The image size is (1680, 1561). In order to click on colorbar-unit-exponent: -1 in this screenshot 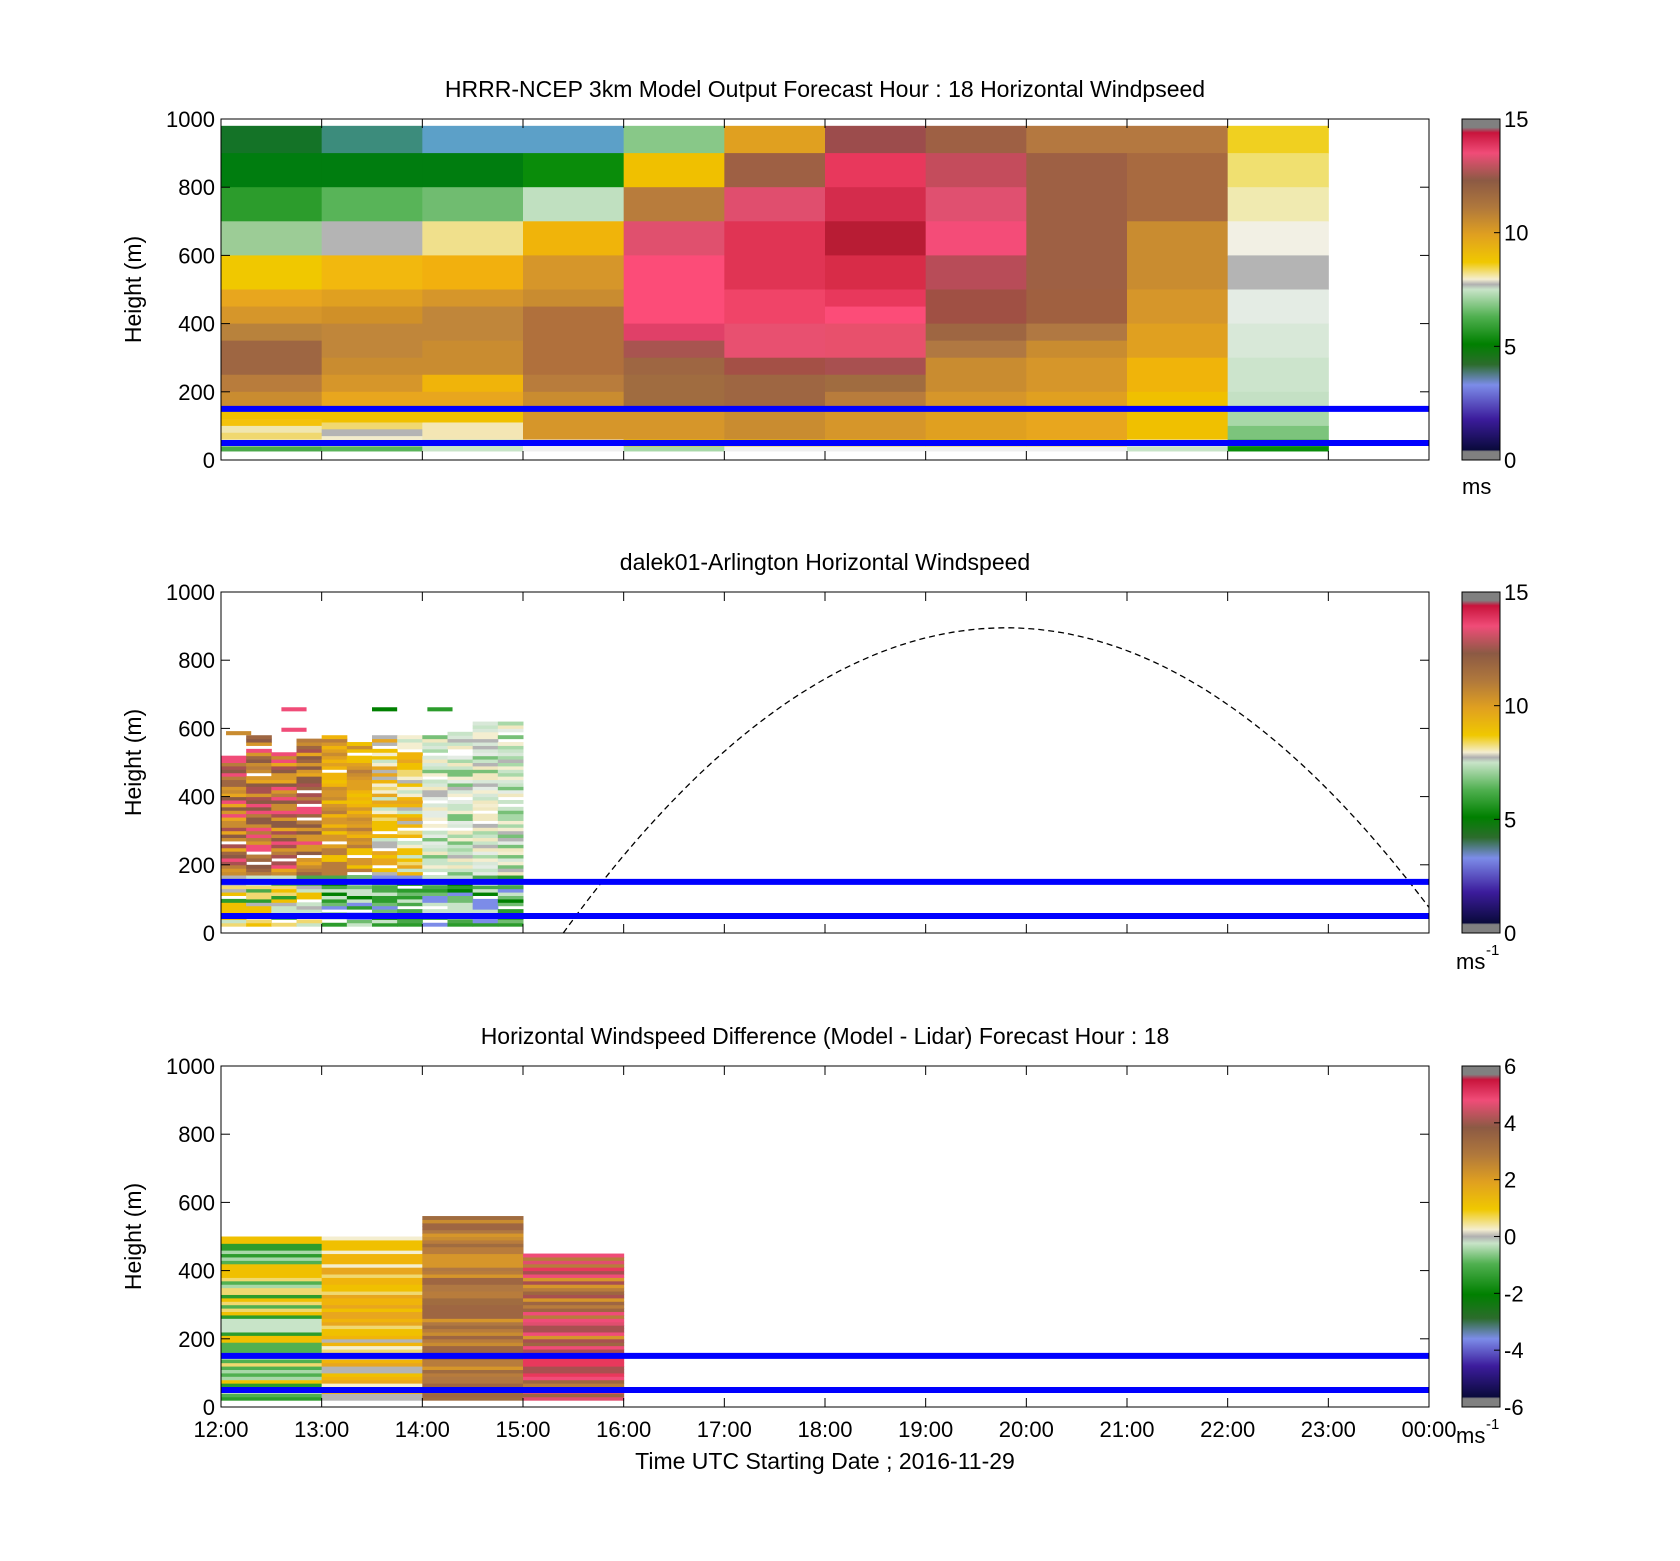, I will do `click(1492, 950)`.